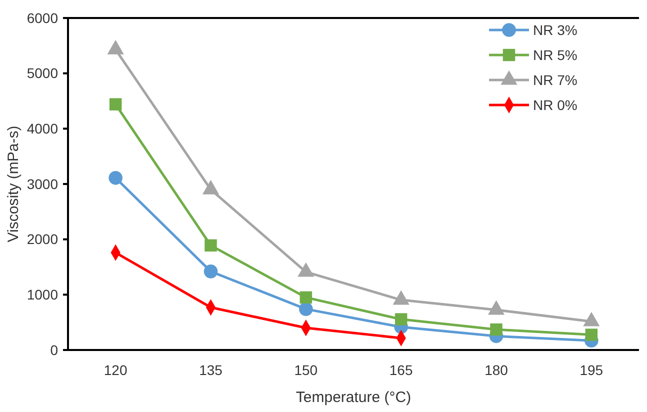 The width and height of the screenshot is (647, 412). Describe the element at coordinates (13, 184) in the screenshot. I see `y-axis-title: Viscosity (mPa-s)` at that location.